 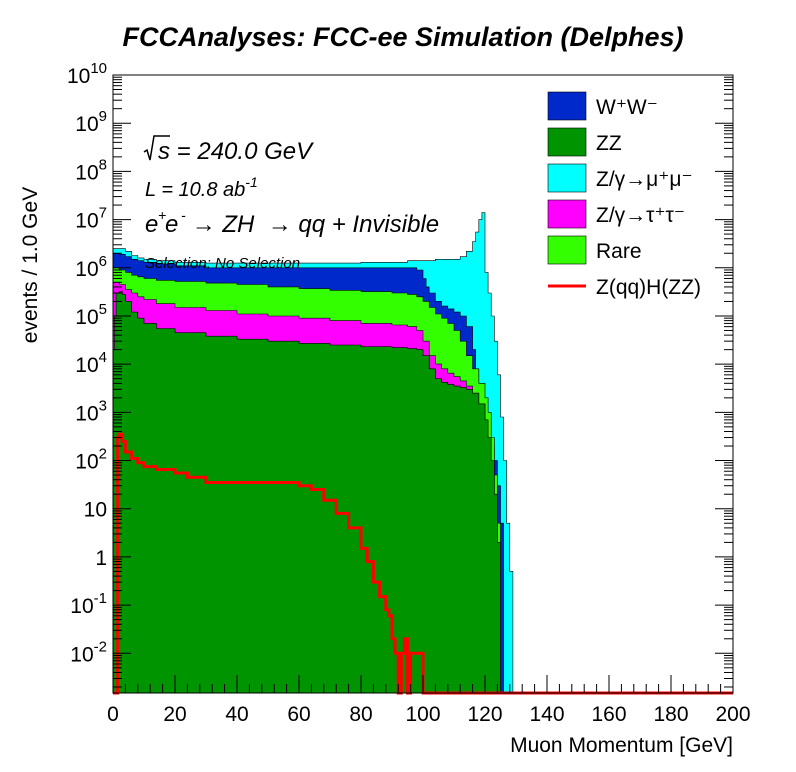 I want to click on y-tick-label: 10¹⁰, so click(x=87, y=74).